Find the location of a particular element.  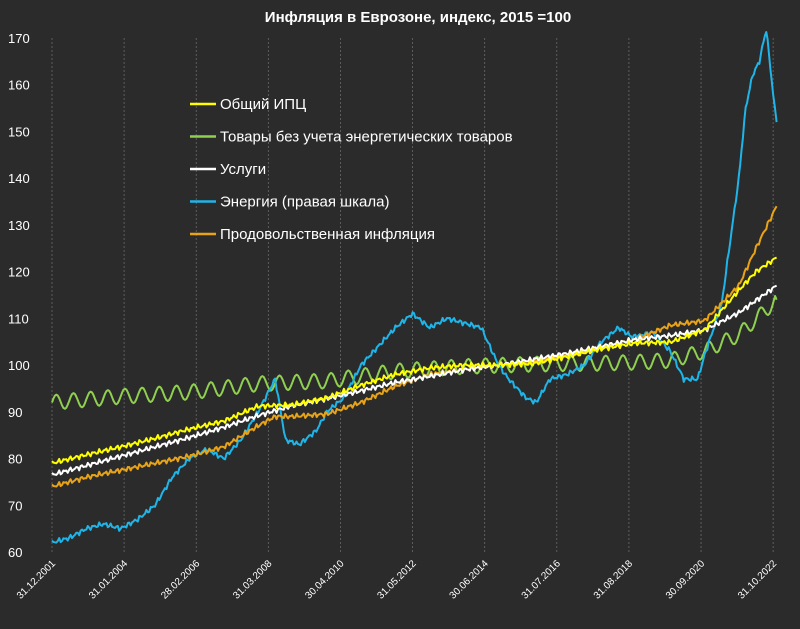

y-tick-label: 170 is located at coordinates (19, 38).